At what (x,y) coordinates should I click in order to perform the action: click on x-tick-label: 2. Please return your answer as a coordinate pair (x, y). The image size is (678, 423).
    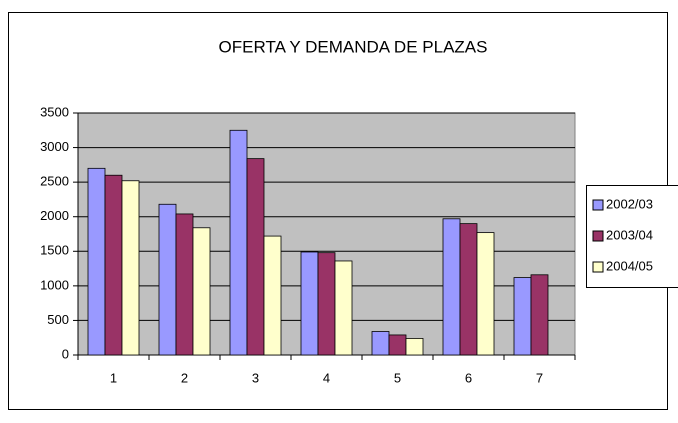
    Looking at the image, I should click on (184, 377).